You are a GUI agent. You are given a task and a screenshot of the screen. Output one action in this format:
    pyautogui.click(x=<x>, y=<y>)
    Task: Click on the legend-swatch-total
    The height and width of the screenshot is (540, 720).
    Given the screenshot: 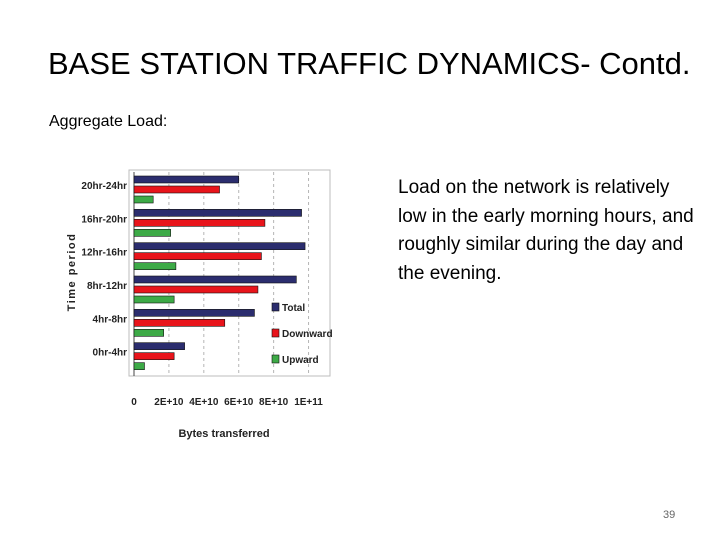 What is the action you would take?
    pyautogui.click(x=275, y=307)
    